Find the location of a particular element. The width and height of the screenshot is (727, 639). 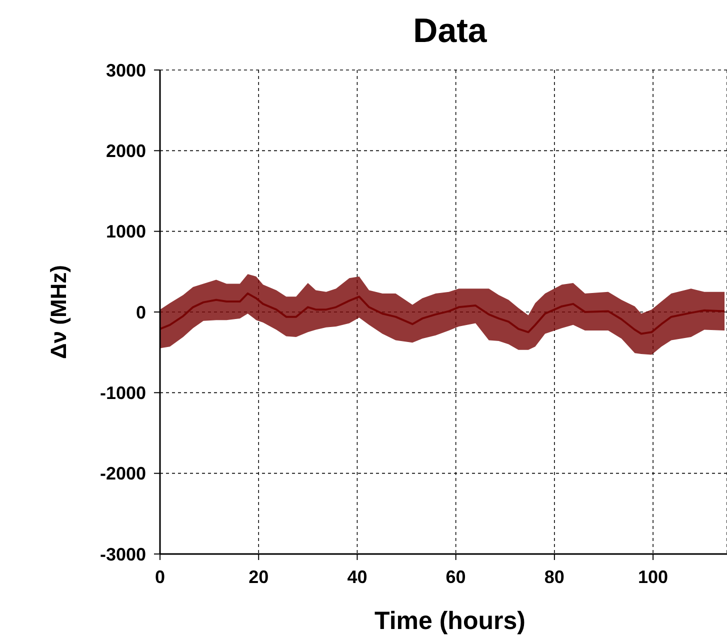

x-tick-label: 80 is located at coordinates (554, 576).